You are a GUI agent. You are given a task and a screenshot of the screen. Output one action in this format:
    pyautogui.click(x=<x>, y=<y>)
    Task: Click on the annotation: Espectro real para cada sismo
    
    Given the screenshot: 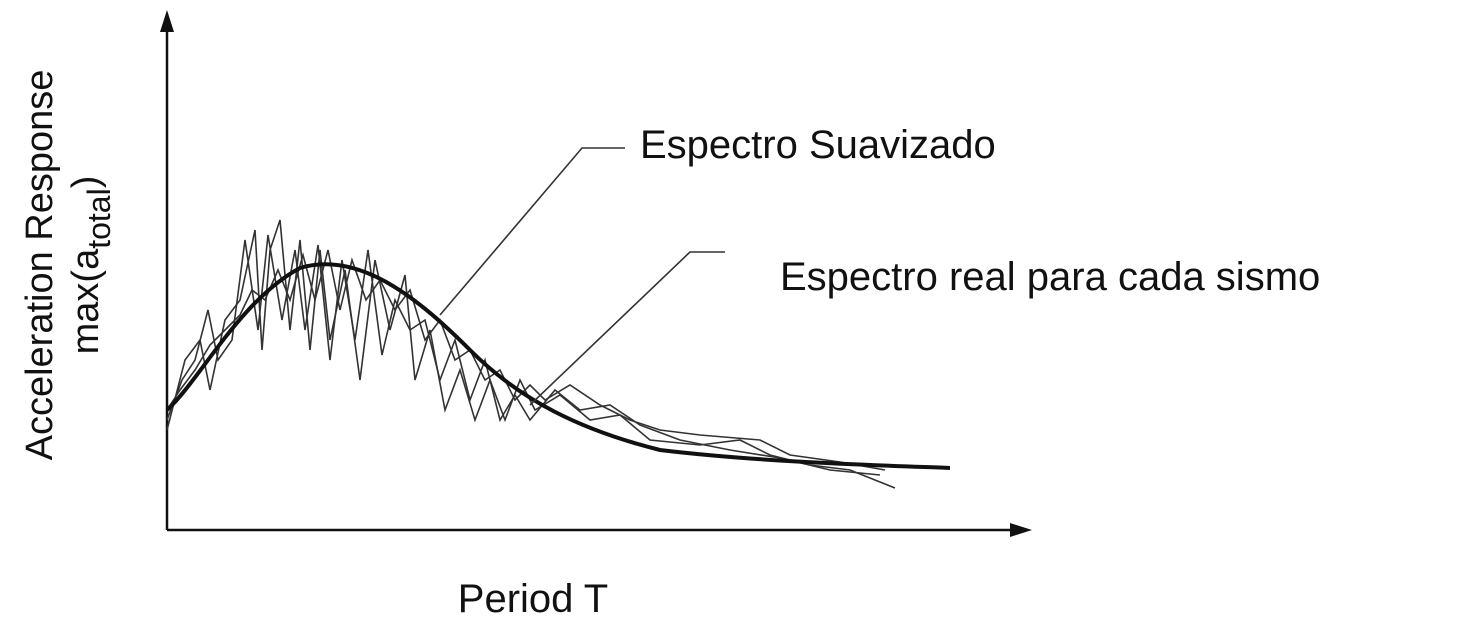 What is the action you would take?
    pyautogui.click(x=1050, y=277)
    